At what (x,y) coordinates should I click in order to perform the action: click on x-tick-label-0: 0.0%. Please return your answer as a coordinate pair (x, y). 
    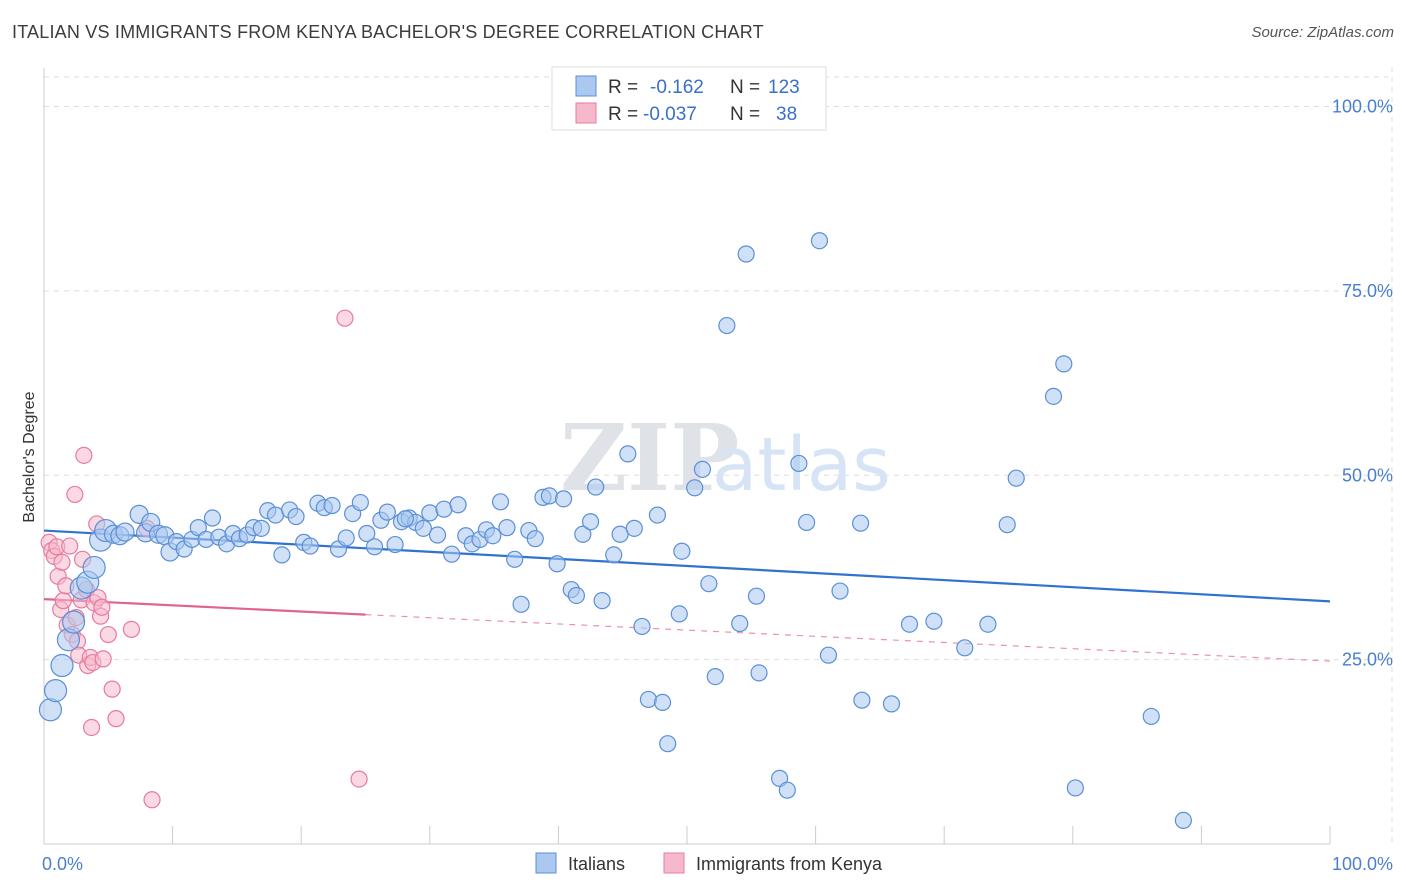
    Looking at the image, I should click on (62, 864).